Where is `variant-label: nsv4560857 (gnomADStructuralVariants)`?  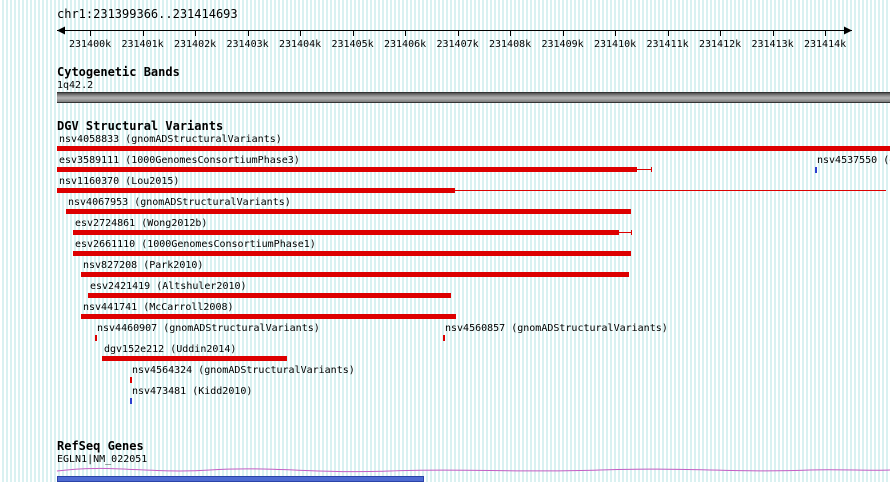 variant-label: nsv4560857 (gnomADStructuralVariants) is located at coordinates (556, 328).